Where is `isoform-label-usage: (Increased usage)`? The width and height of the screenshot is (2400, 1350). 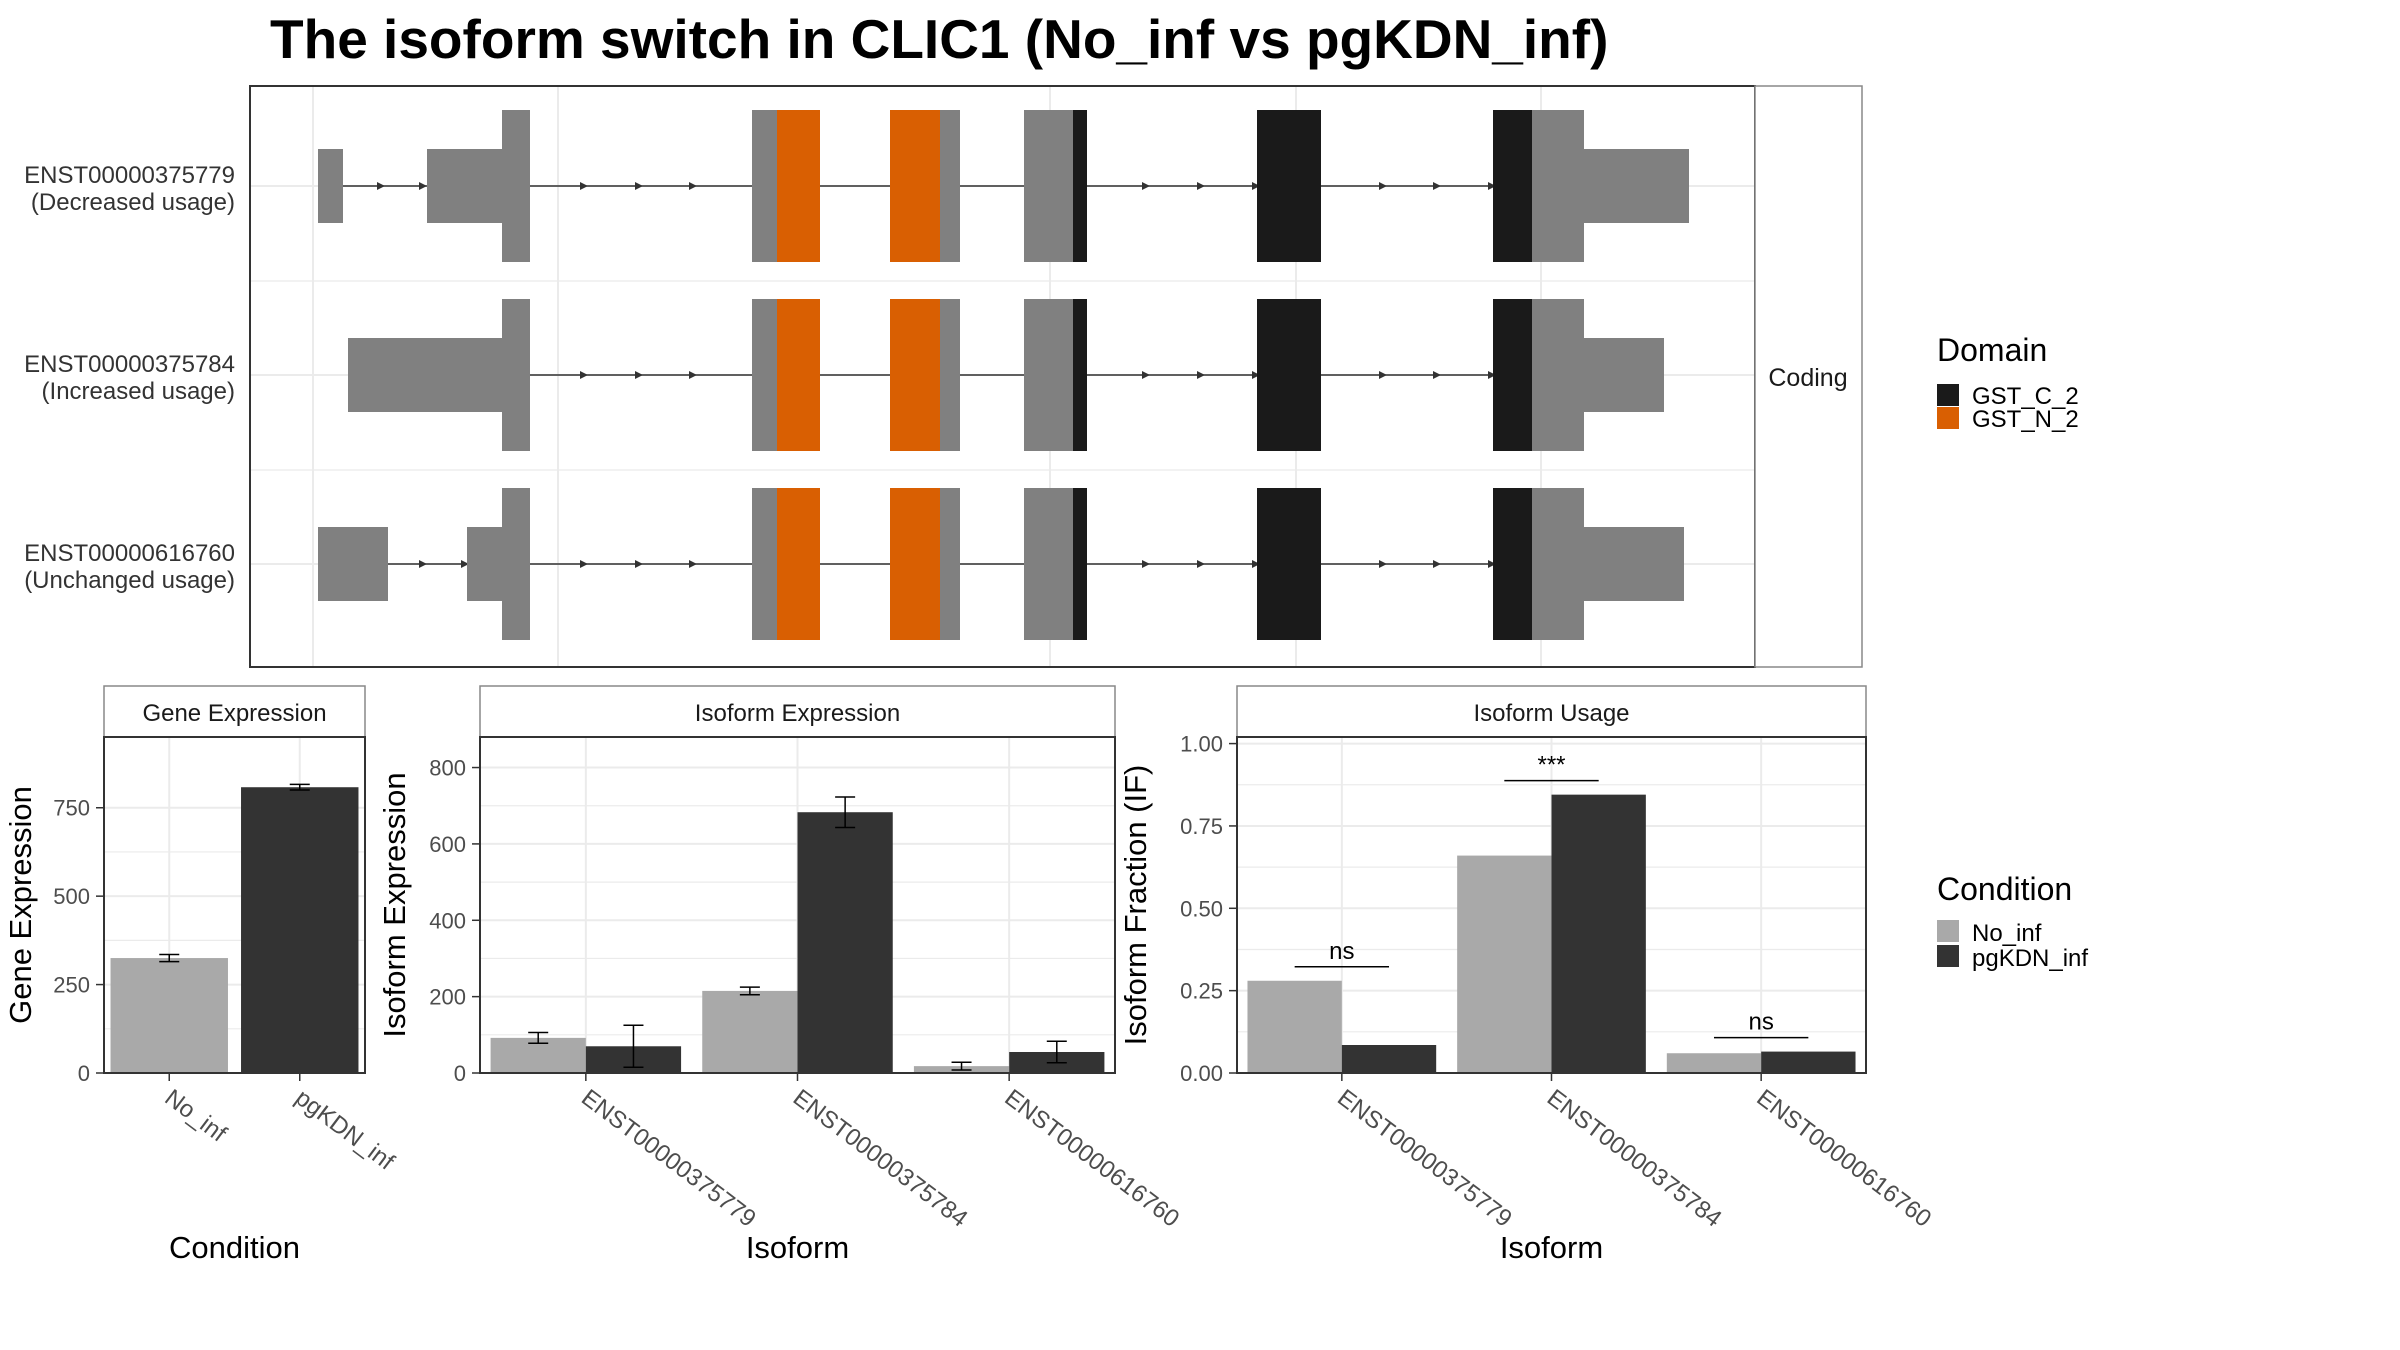 isoform-label-usage: (Increased usage) is located at coordinates (138, 391).